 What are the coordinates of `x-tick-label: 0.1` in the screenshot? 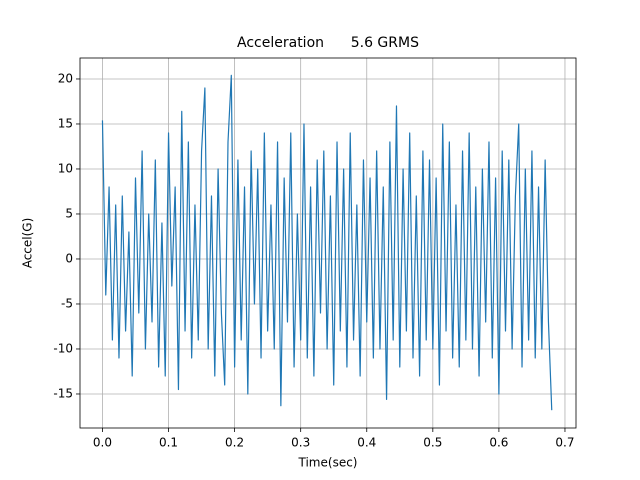 It's located at (168, 443).